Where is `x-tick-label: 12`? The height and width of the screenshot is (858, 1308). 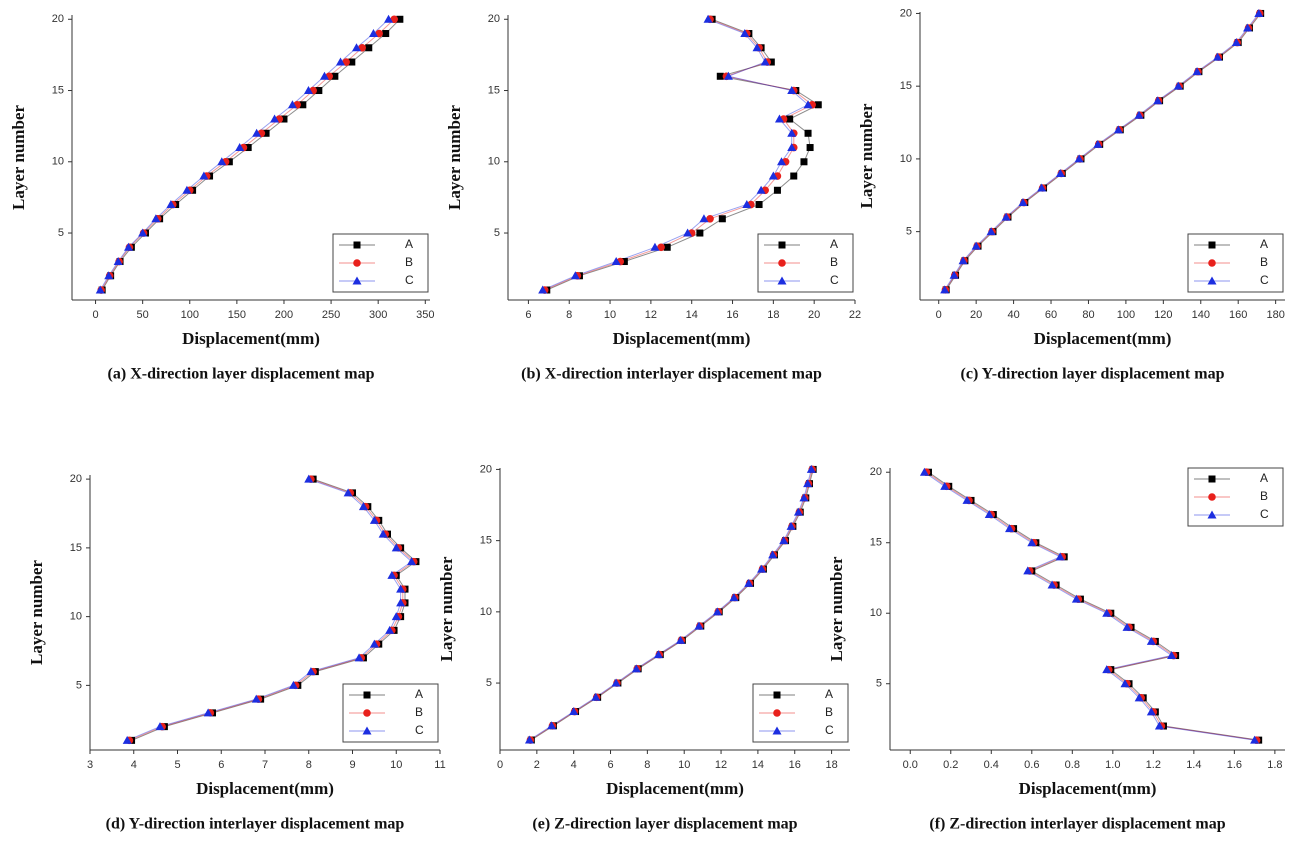 x-tick-label: 12 is located at coordinates (651, 315).